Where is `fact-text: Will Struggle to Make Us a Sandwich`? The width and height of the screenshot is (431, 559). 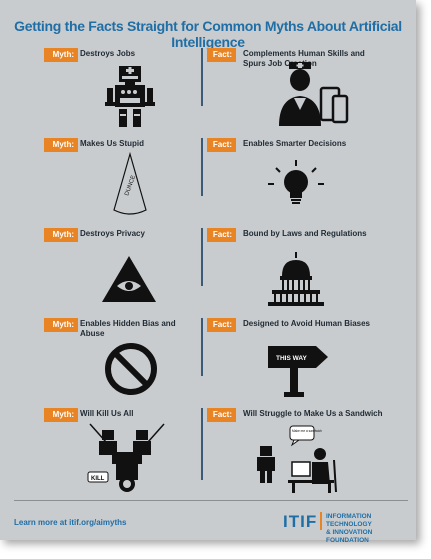
fact-text: Will Struggle to Make Us a Sandwich is located at coordinates (313, 413).